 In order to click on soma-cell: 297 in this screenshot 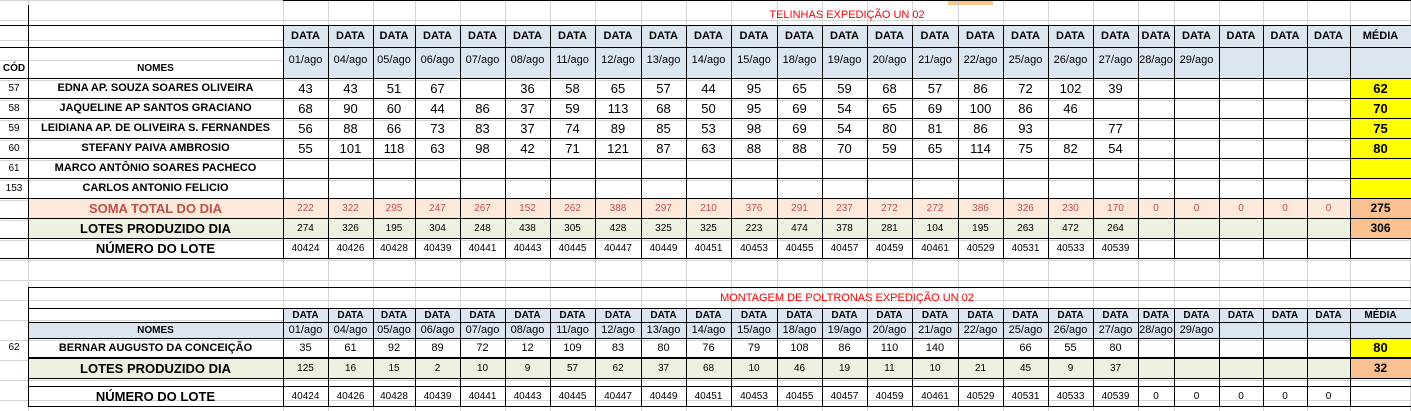, I will do `click(663, 208)`.